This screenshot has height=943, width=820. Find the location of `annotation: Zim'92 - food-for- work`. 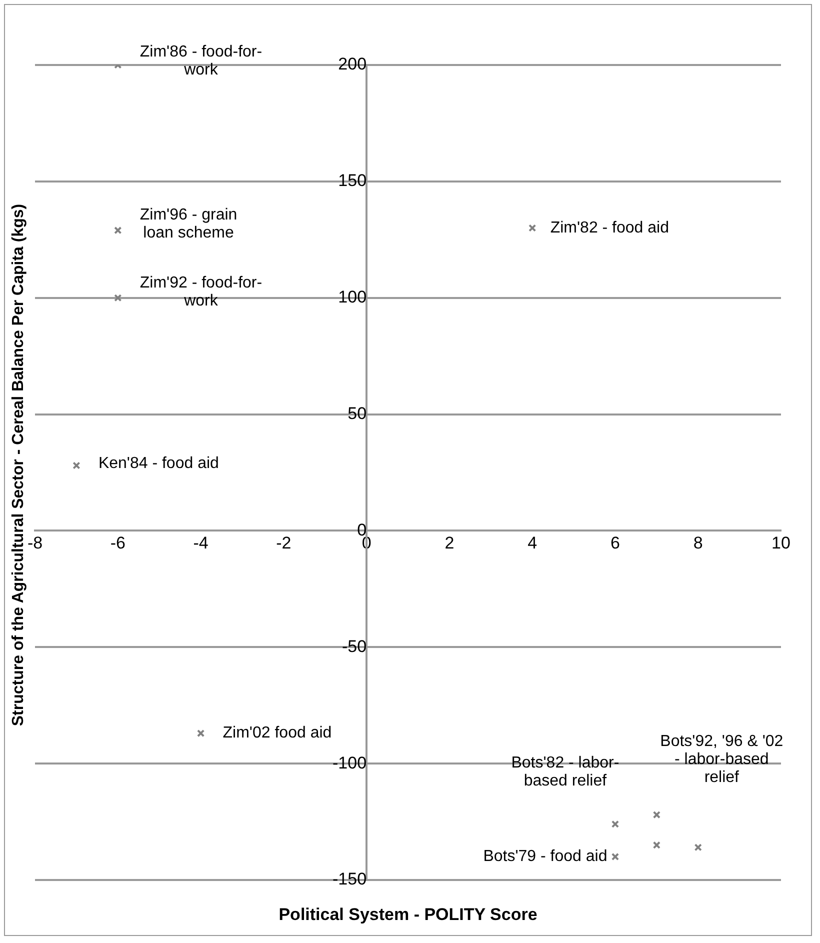

annotation: Zim'92 - food-for- work is located at coordinates (201, 292).